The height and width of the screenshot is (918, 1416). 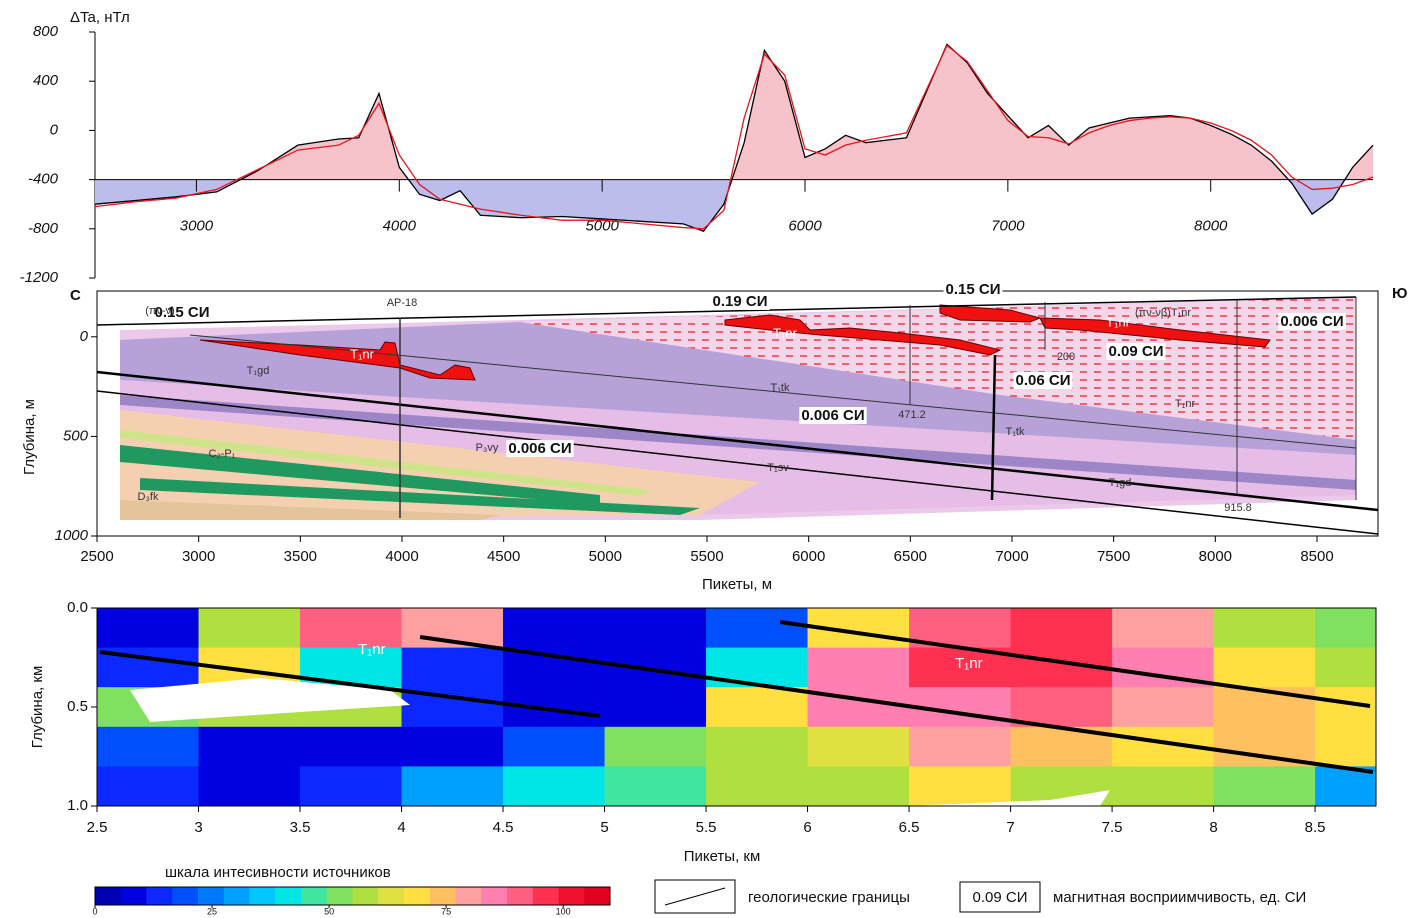 I want to click on y-tick-label: 800, so click(x=46, y=31).